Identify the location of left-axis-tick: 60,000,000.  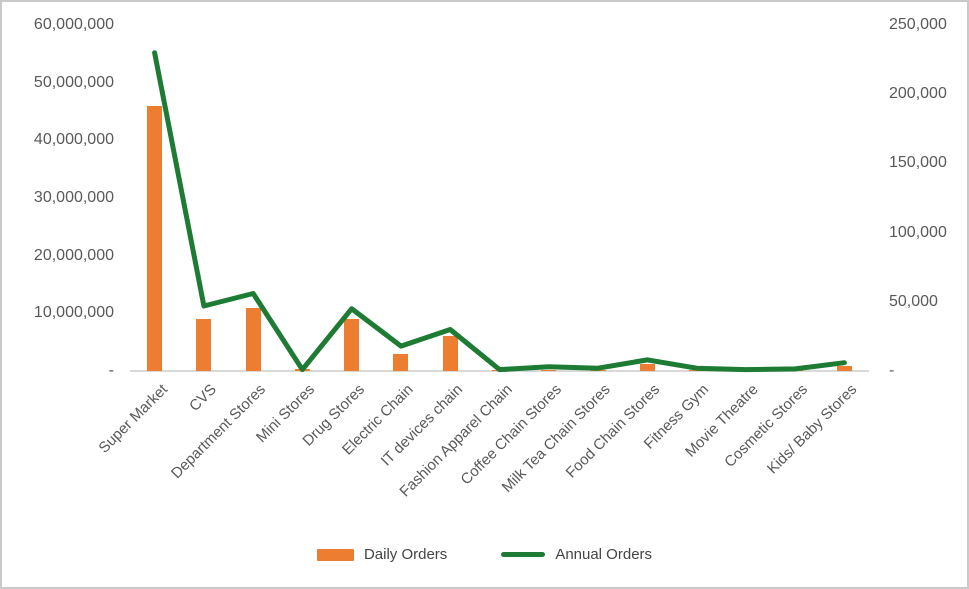
(73, 24).